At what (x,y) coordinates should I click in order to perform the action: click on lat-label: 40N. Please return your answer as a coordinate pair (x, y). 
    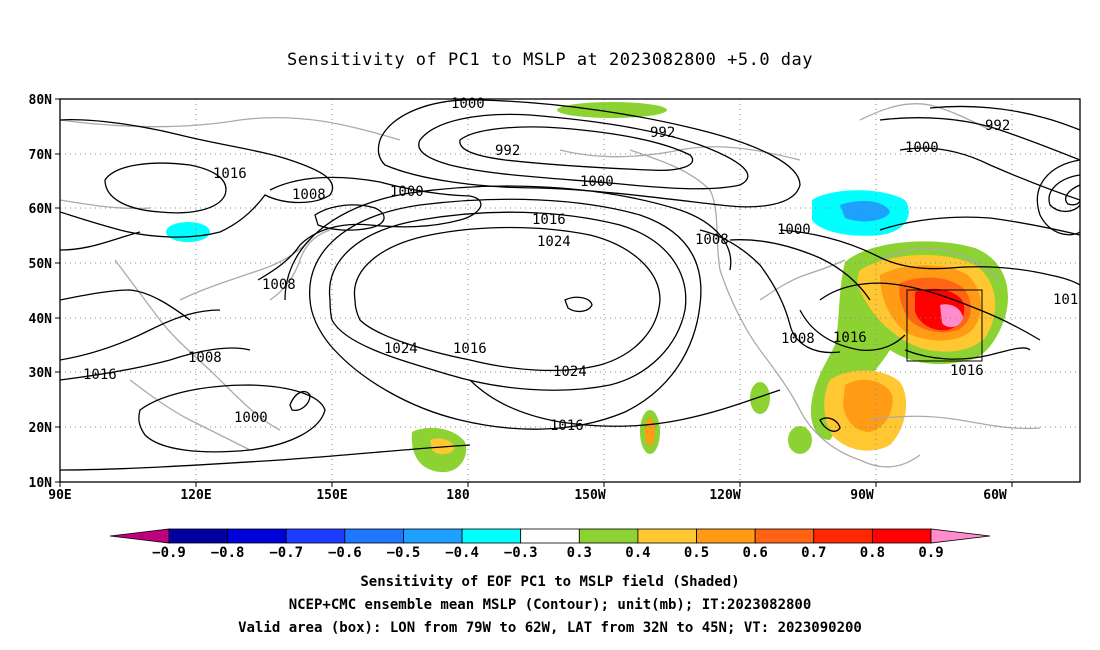
    Looking at the image, I should click on (41, 319).